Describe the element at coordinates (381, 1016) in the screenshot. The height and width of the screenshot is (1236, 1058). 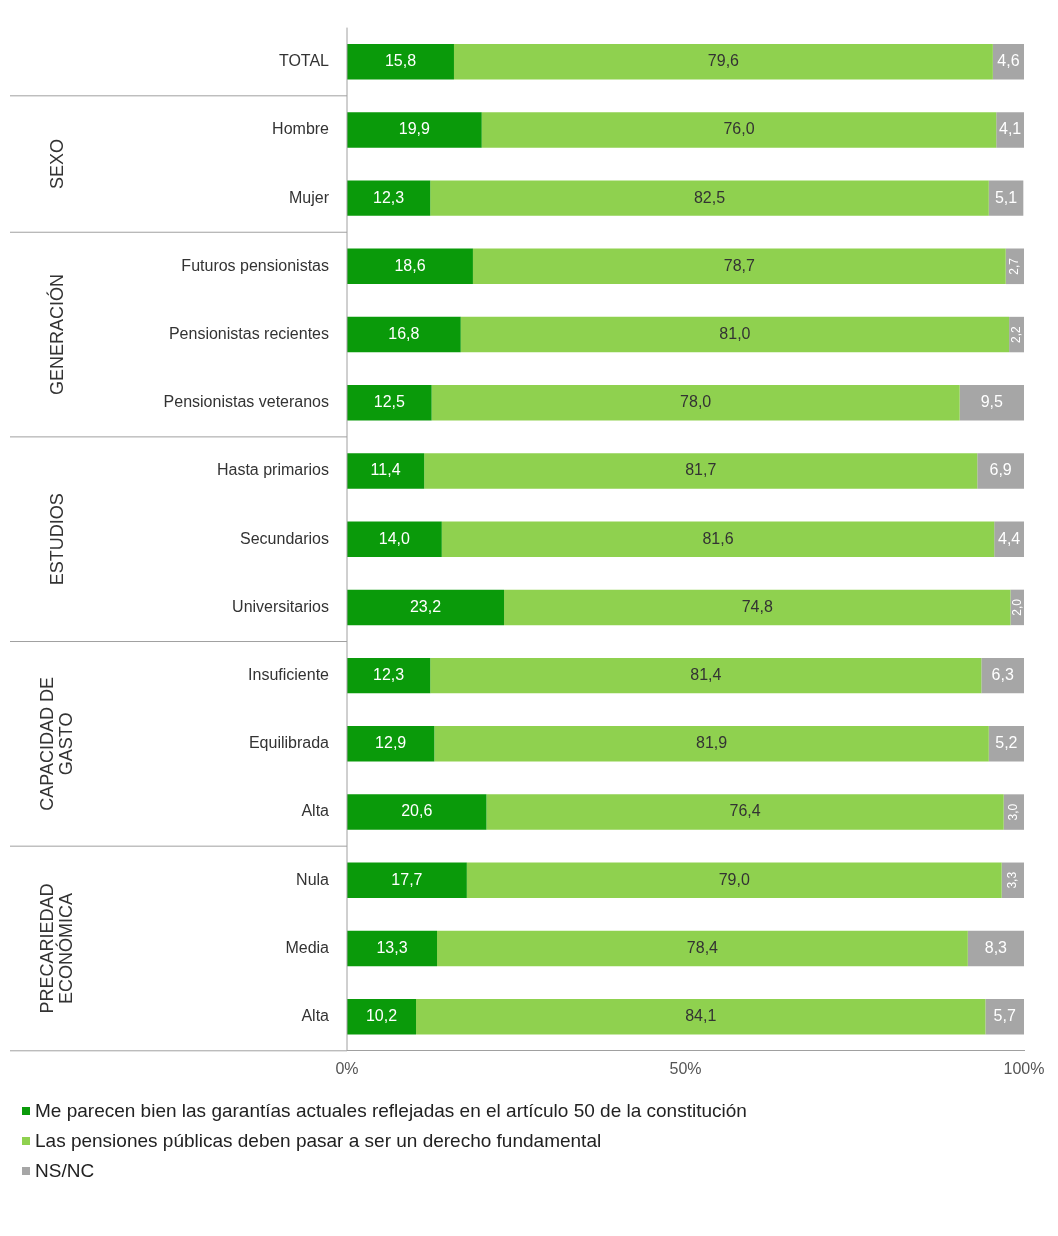
I see `data-label: 10,2` at that location.